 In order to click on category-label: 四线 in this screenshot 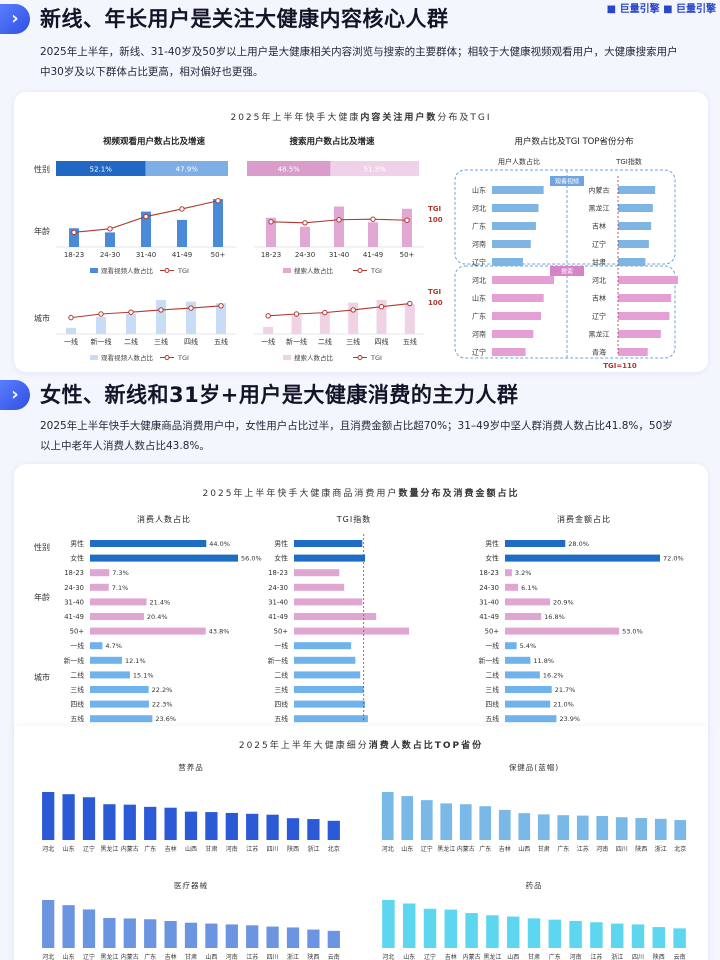, I will do `click(492, 704)`.